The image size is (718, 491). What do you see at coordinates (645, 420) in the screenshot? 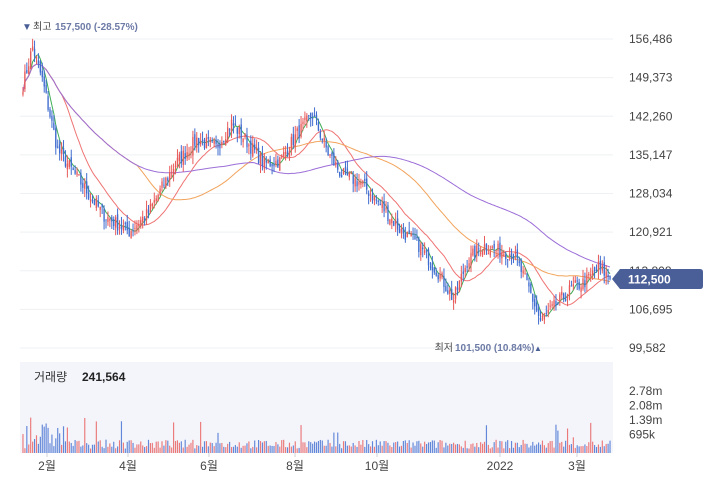
I see `volume-tick-label: 1.39m` at bounding box center [645, 420].